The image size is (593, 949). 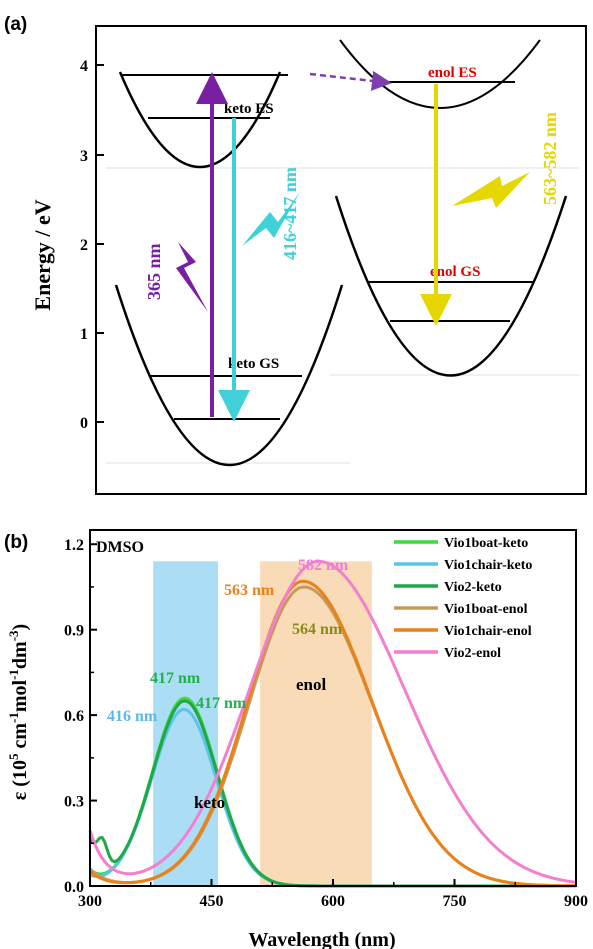 What do you see at coordinates (84, 334) in the screenshot?
I see `a-ytick-1: 1` at bounding box center [84, 334].